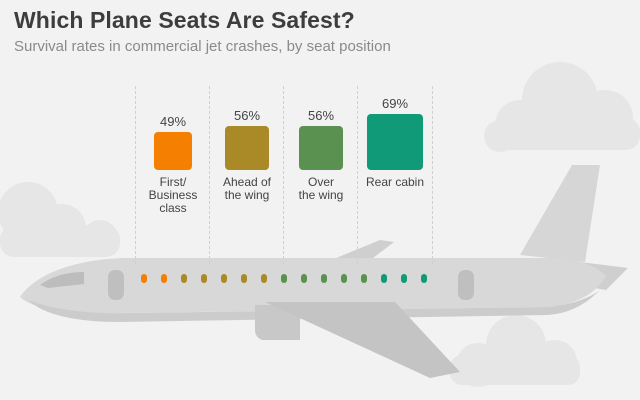  Describe the element at coordinates (247, 115) in the screenshot. I see `data-label-2: 56%` at that location.